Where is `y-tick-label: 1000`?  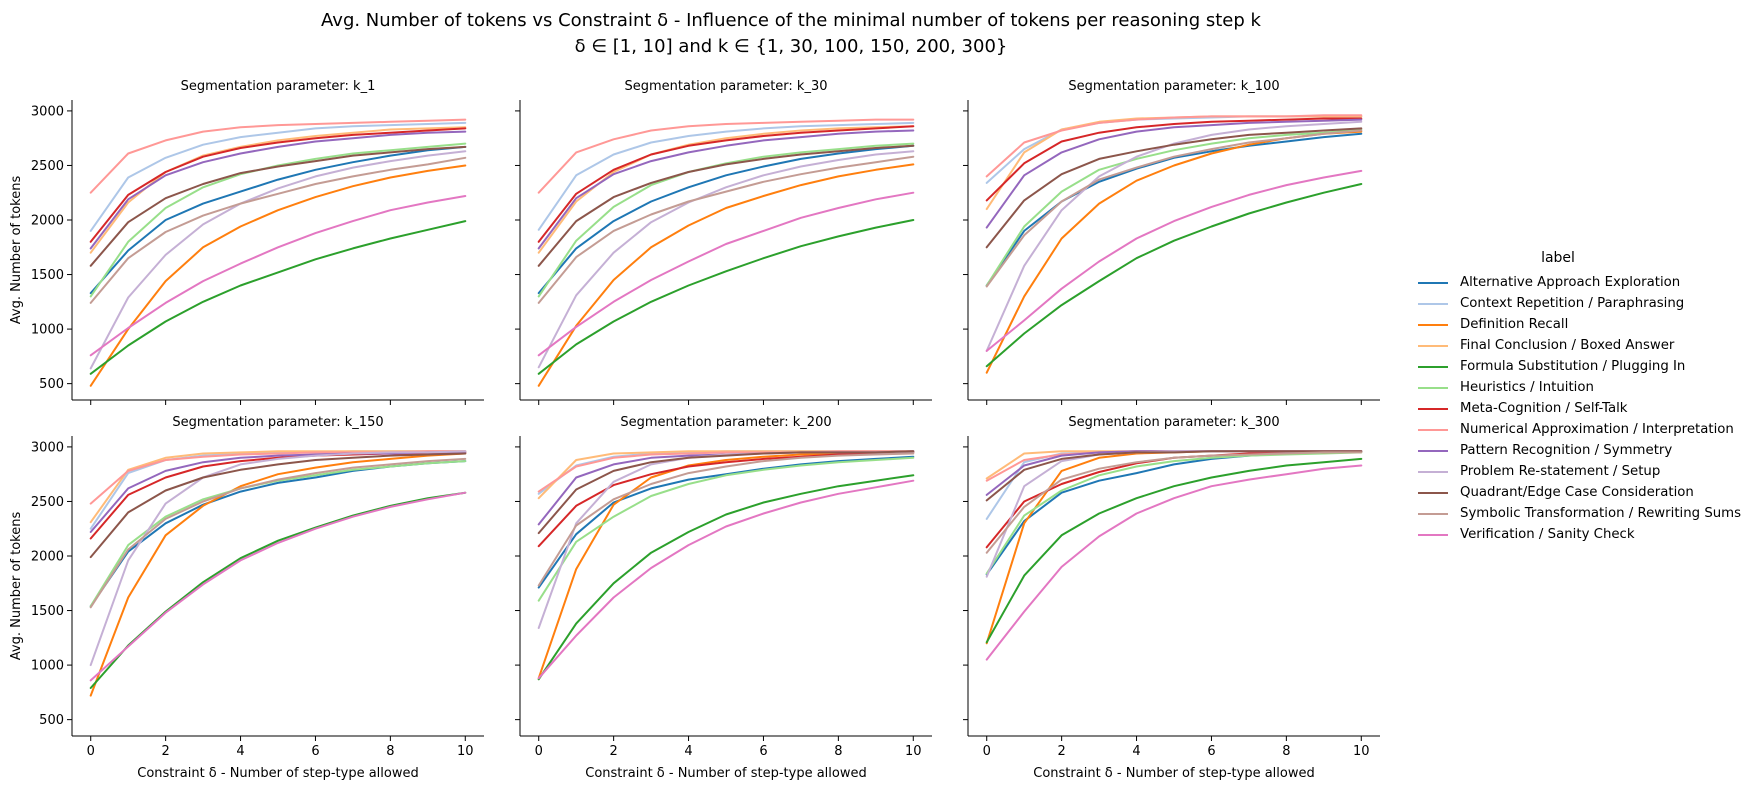 y-tick-label: 1000 is located at coordinates (47, 666).